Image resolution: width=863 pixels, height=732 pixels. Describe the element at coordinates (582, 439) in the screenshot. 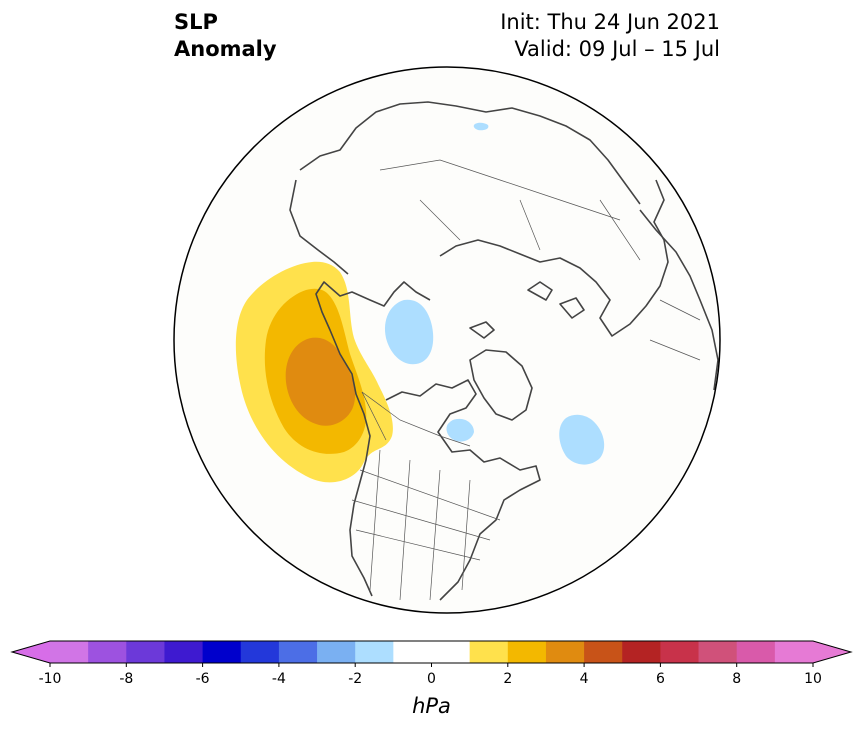

I see `negative-anomaly-north-atlantic` at that location.